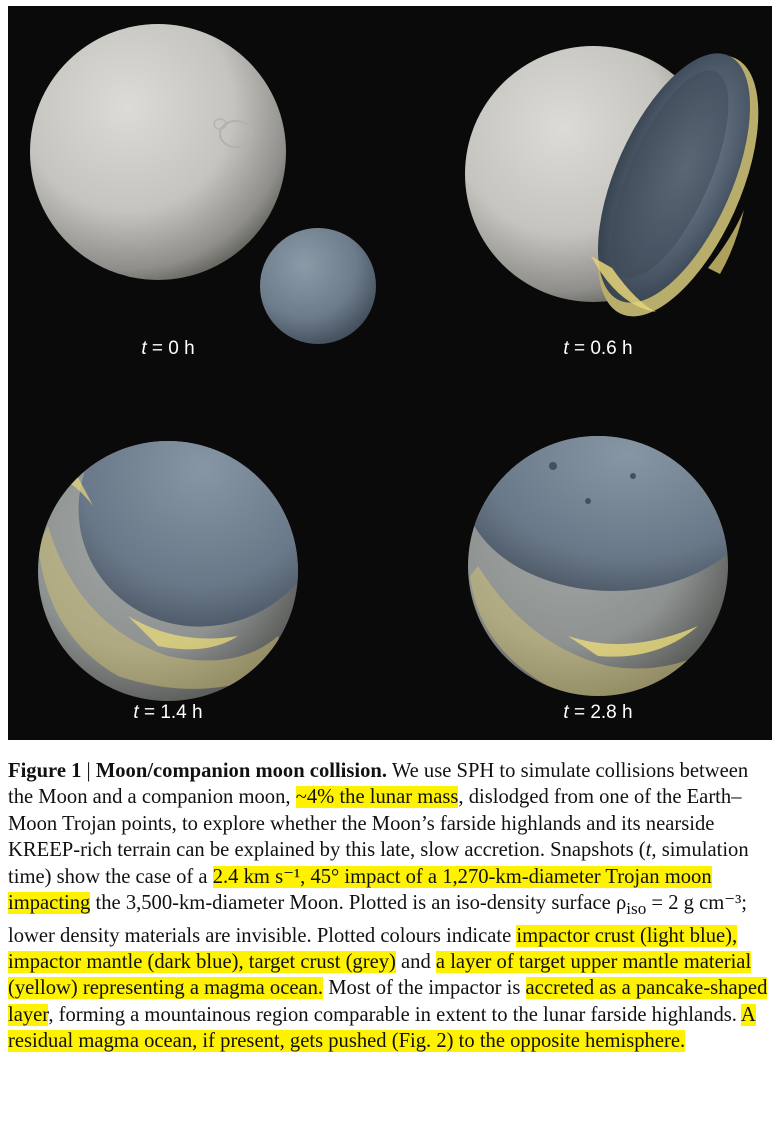  I want to click on figure-title: Moon/companion moon collision., so click(241, 771).